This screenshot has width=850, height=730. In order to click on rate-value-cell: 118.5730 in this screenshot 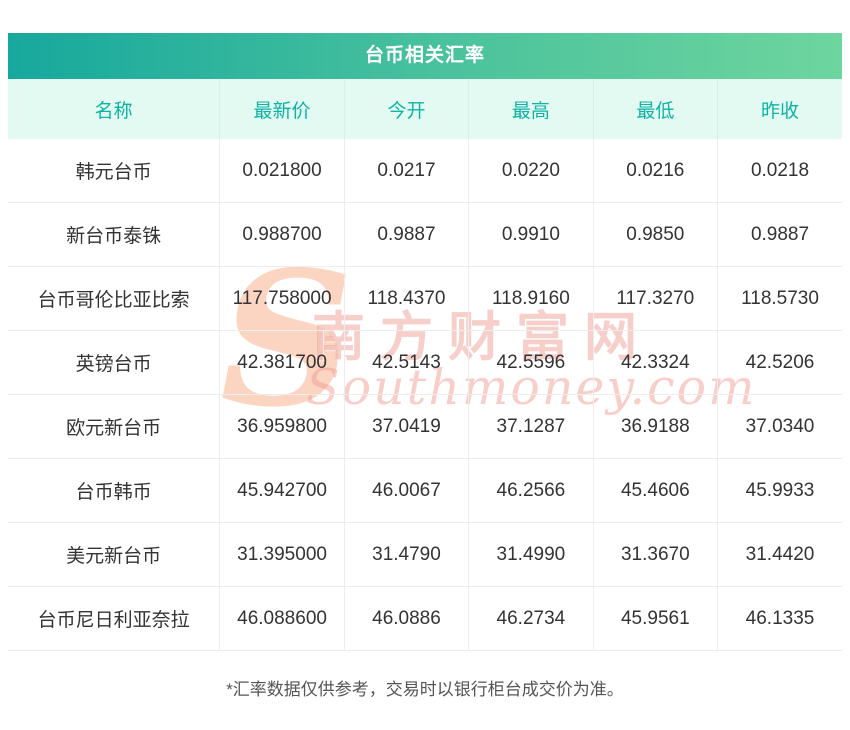, I will do `click(779, 298)`.